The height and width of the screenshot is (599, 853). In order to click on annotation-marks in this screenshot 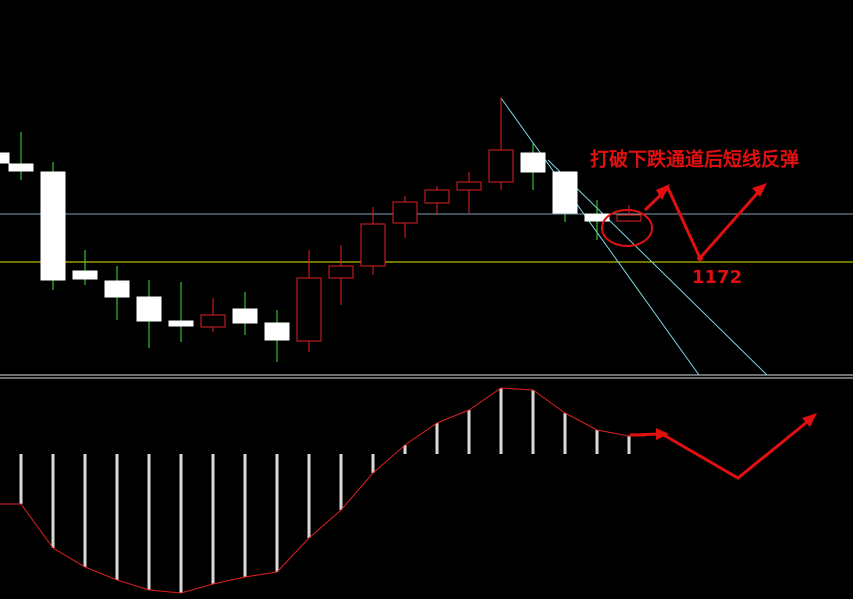, I will do `click(709, 331)`.